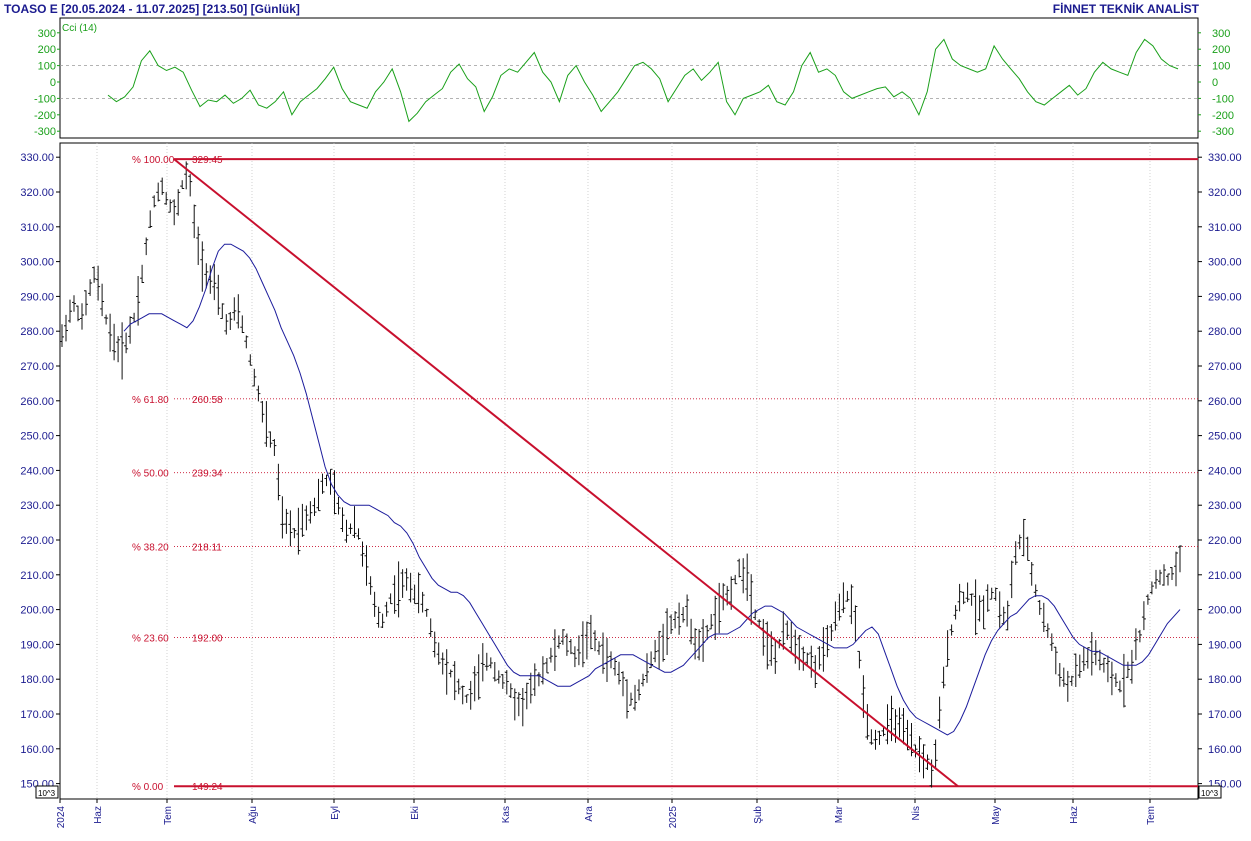 The height and width of the screenshot is (841, 1251). Describe the element at coordinates (916, 813) in the screenshot. I see `x-tick-label: Nis` at that location.